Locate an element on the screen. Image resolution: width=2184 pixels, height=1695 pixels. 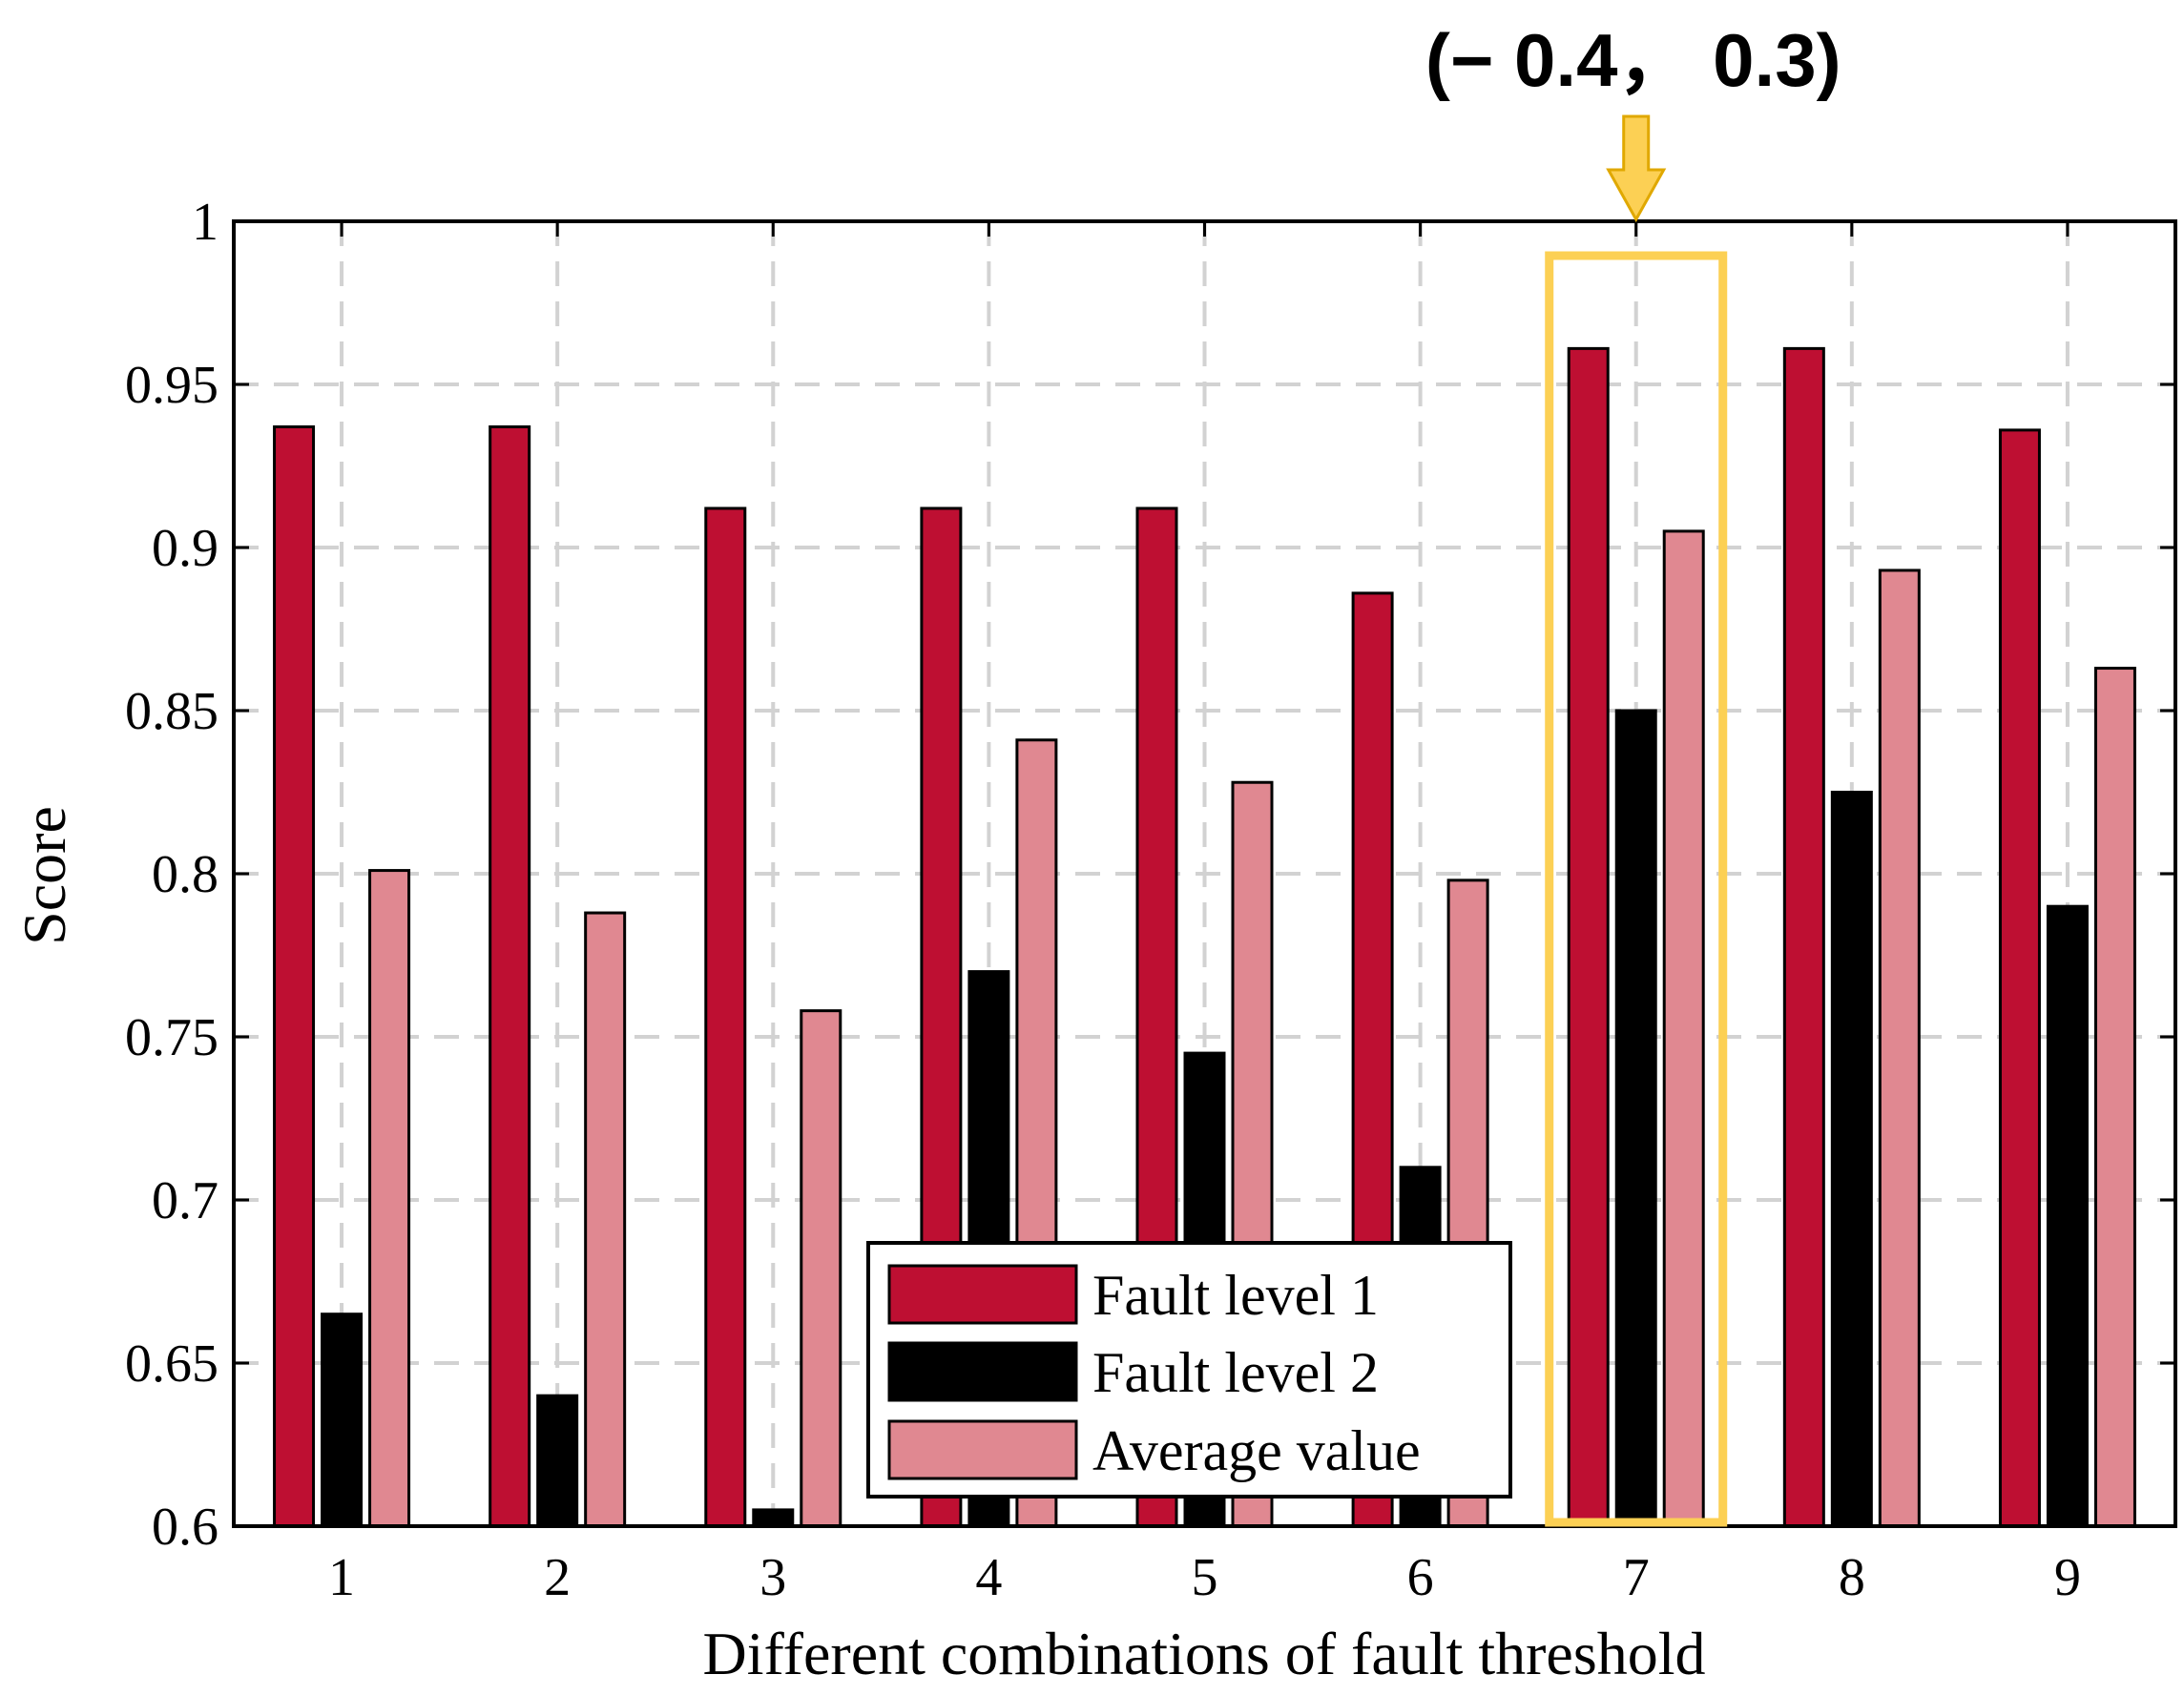
x-tick-label: 8 is located at coordinates (1852, 1577).